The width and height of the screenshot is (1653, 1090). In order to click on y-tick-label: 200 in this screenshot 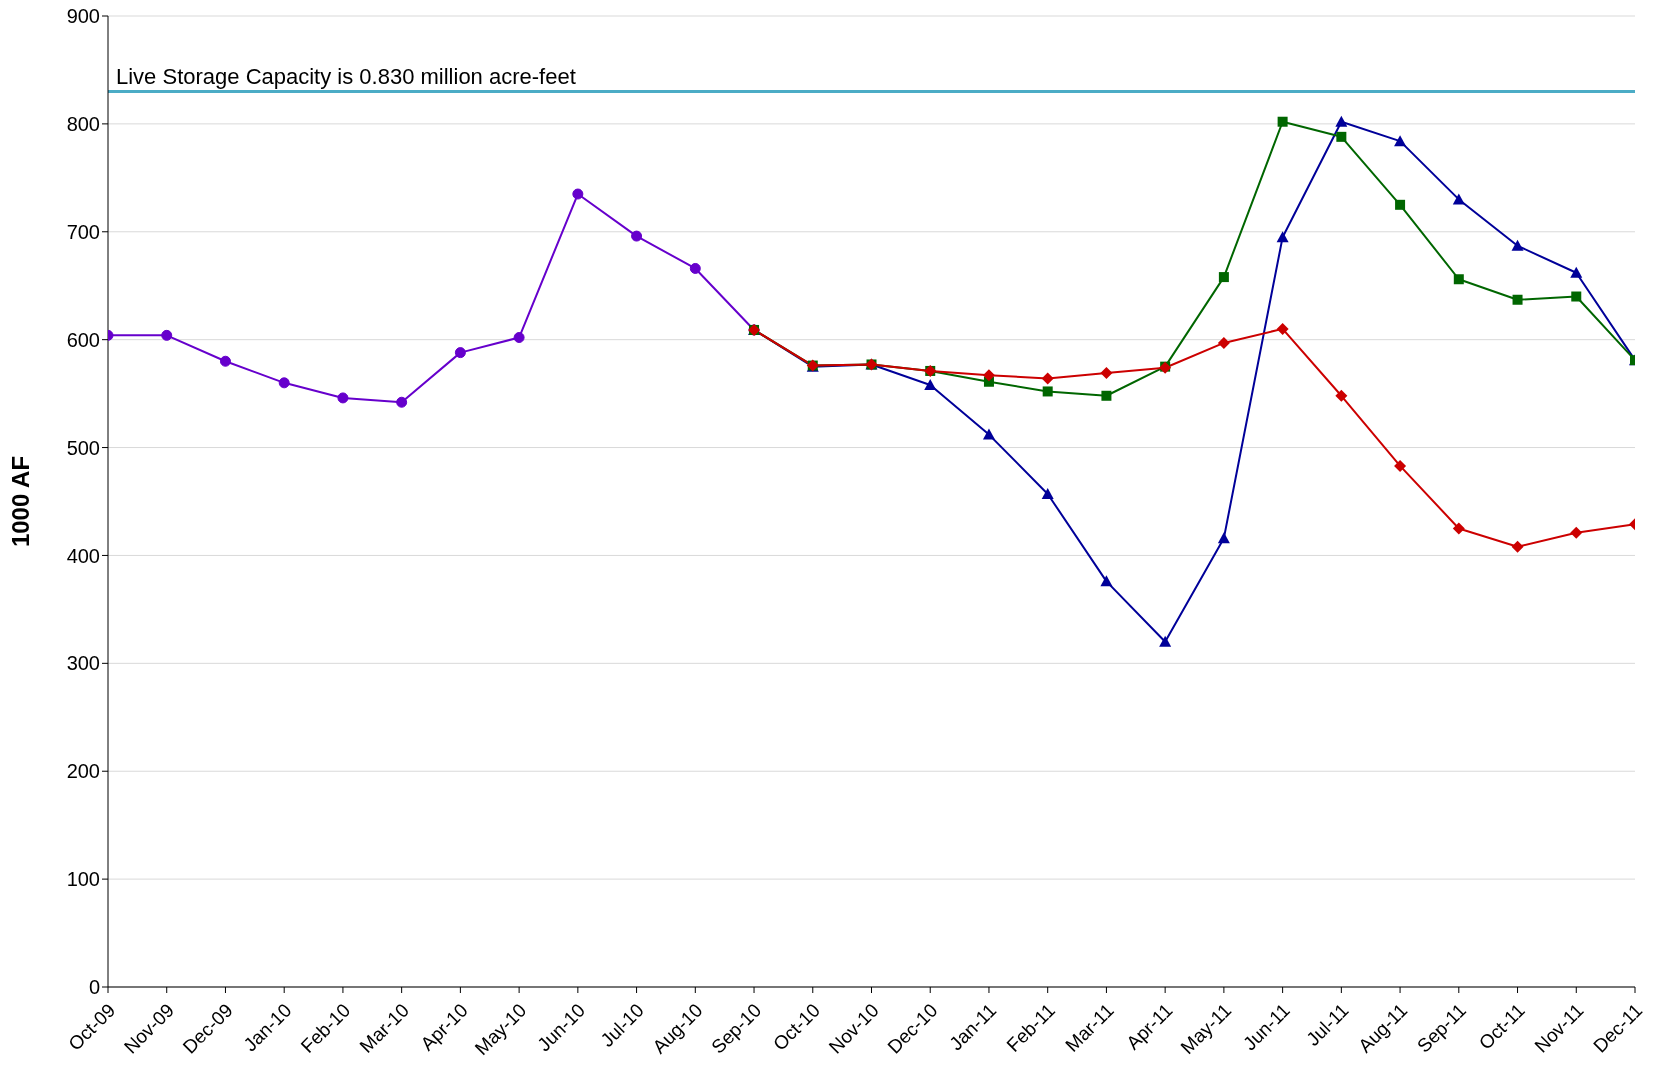, I will do `click(83, 771)`.